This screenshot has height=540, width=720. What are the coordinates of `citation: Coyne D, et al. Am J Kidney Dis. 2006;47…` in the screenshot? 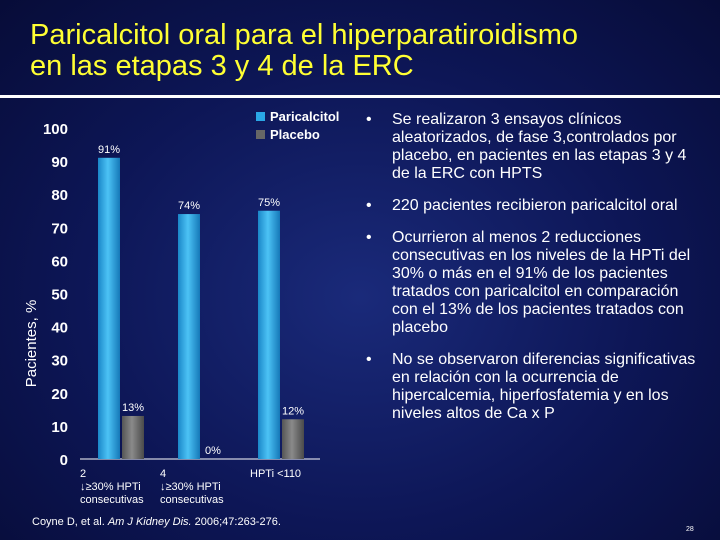 It's located at (156, 522).